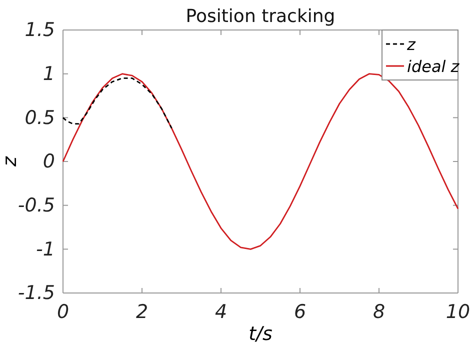 The image size is (474, 350). Describe the element at coordinates (36, 293) in the screenshot. I see `y-tick-label: -1.5` at that location.